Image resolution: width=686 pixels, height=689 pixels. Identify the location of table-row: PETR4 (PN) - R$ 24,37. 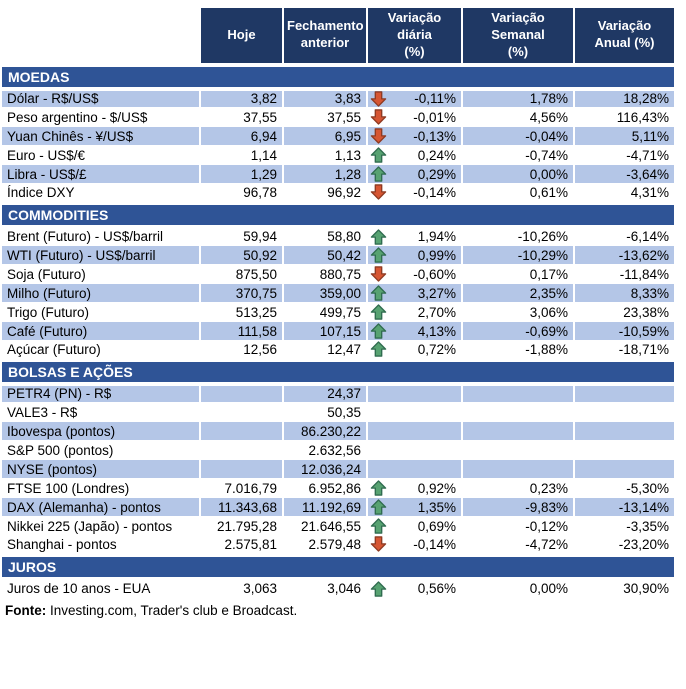
(338, 393).